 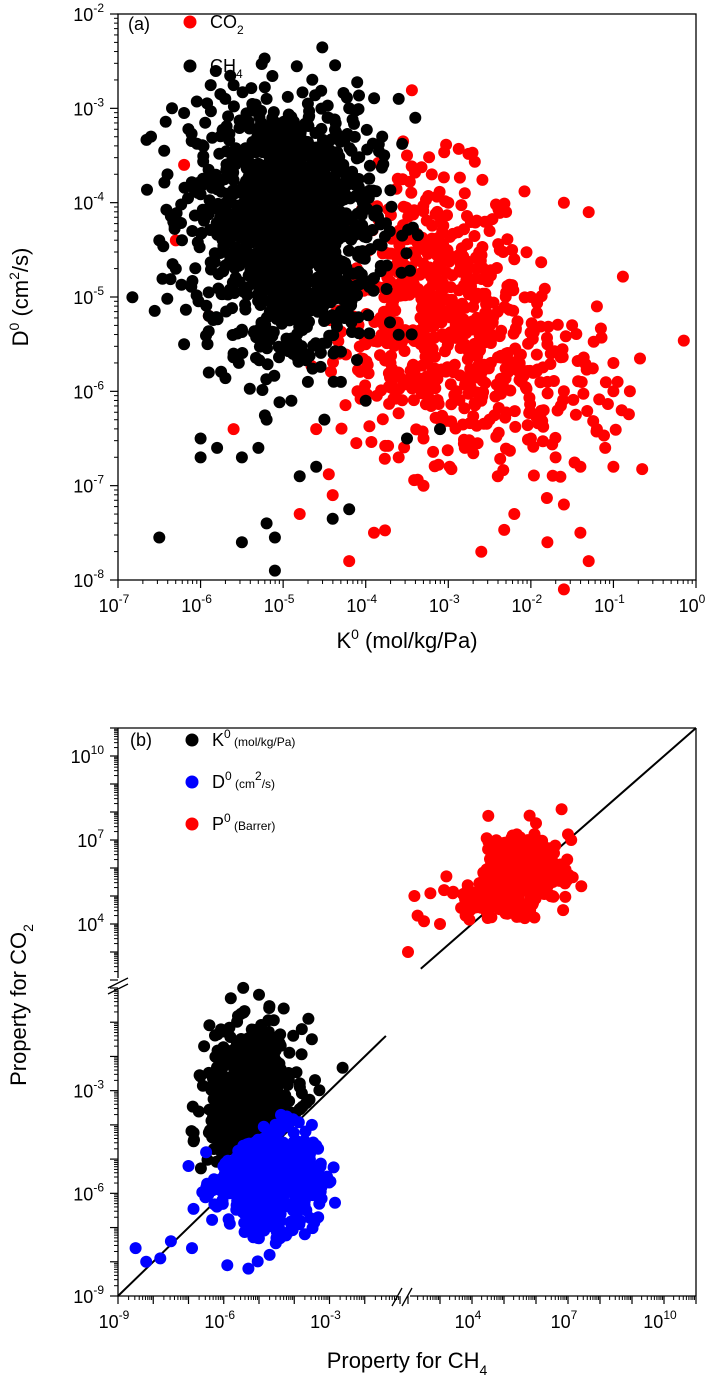 What do you see at coordinates (564, 1320) in the screenshot?
I see `x-tick-label: 107` at bounding box center [564, 1320].